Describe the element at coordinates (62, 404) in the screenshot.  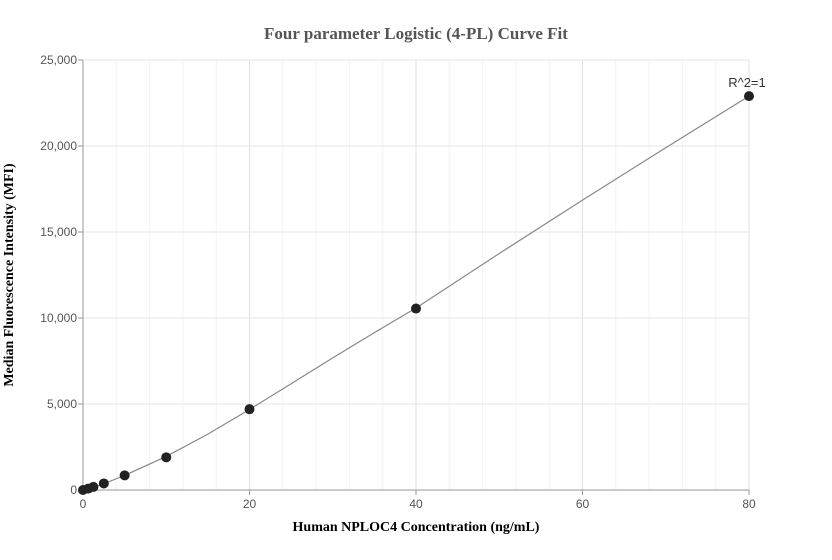
I see `y-tick-label: 5,000` at that location.